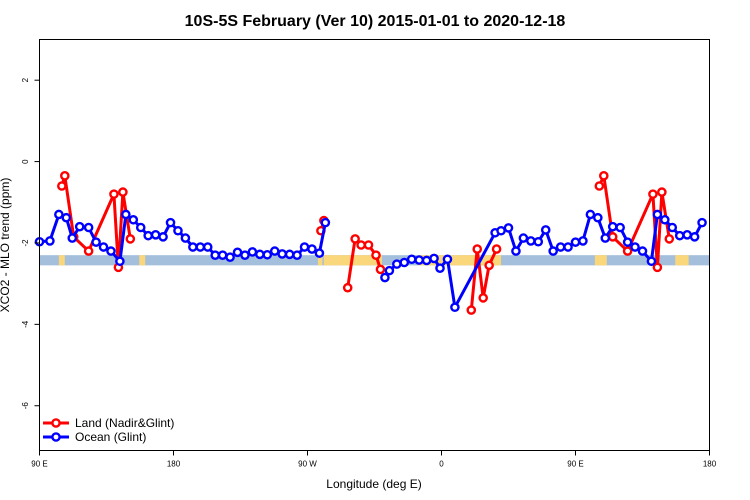 This screenshot has height=500, width=750. What do you see at coordinates (124, 423) in the screenshot?
I see `legend-label-land: Land (Nadir&Glint)` at bounding box center [124, 423].